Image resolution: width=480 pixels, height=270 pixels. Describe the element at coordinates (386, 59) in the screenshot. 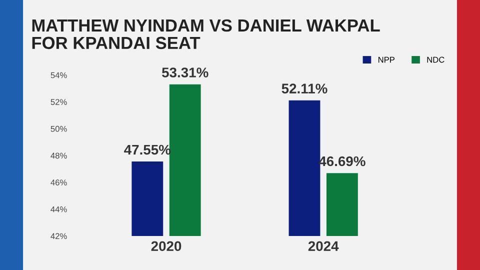

I see `legend-label: NPP` at that location.